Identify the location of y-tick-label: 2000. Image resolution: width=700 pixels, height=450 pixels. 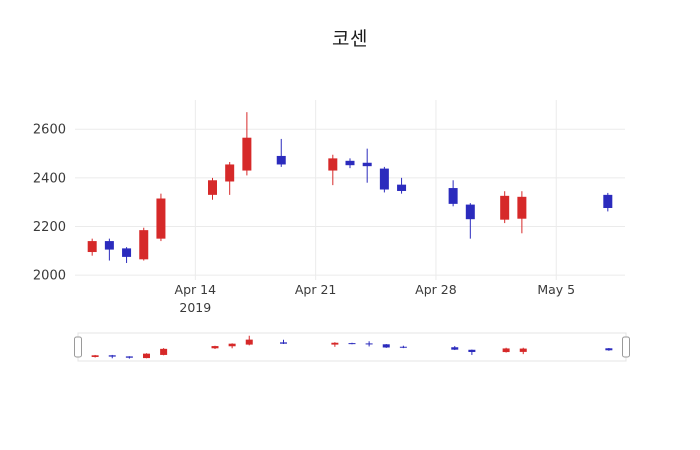
(49, 276).